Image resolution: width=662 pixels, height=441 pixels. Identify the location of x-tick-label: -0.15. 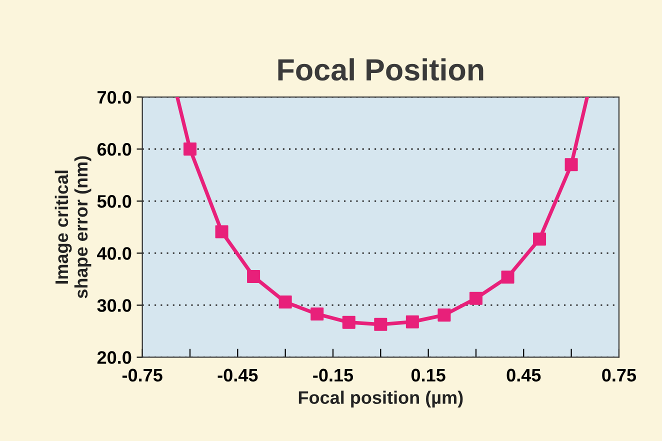
(333, 375).